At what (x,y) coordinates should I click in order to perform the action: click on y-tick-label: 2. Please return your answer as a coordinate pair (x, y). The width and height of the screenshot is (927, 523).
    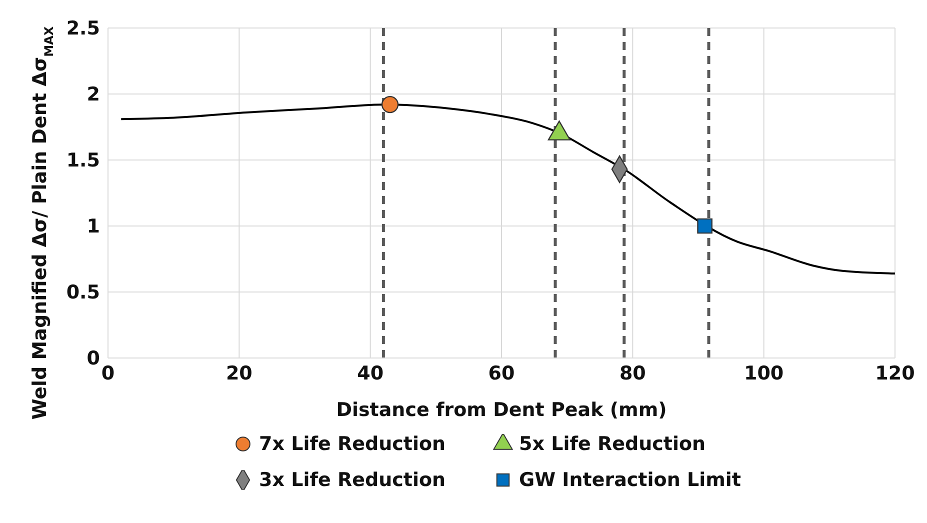
    Looking at the image, I should click on (93, 95).